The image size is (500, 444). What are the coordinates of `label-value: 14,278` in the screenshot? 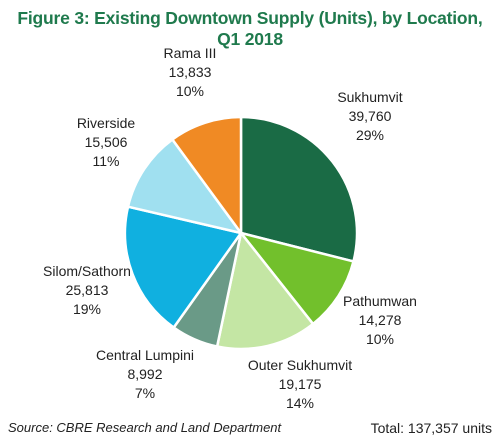 It's located at (380, 320).